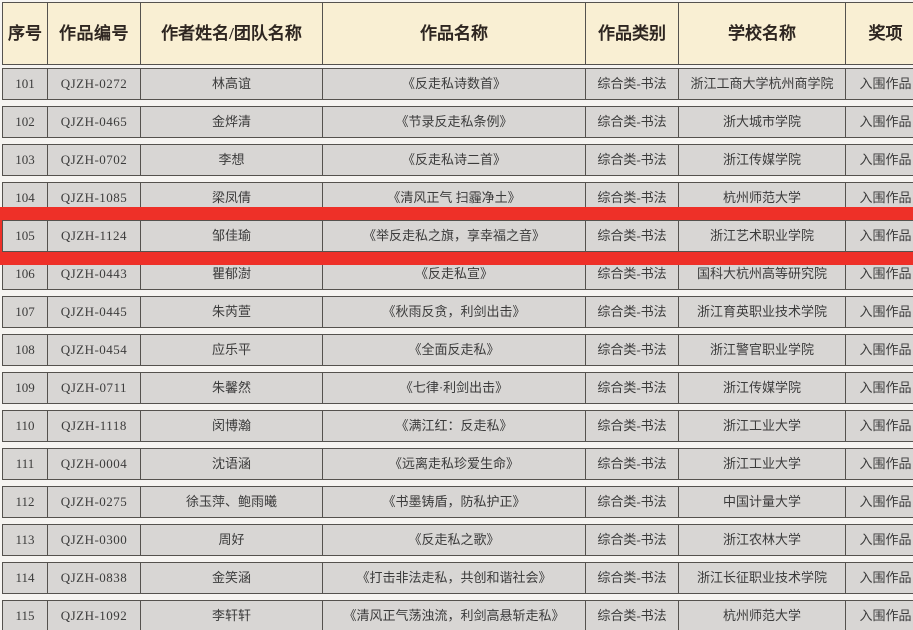  What do you see at coordinates (93, 388) in the screenshot?
I see `cell-work_id: QJZH-0711` at bounding box center [93, 388].